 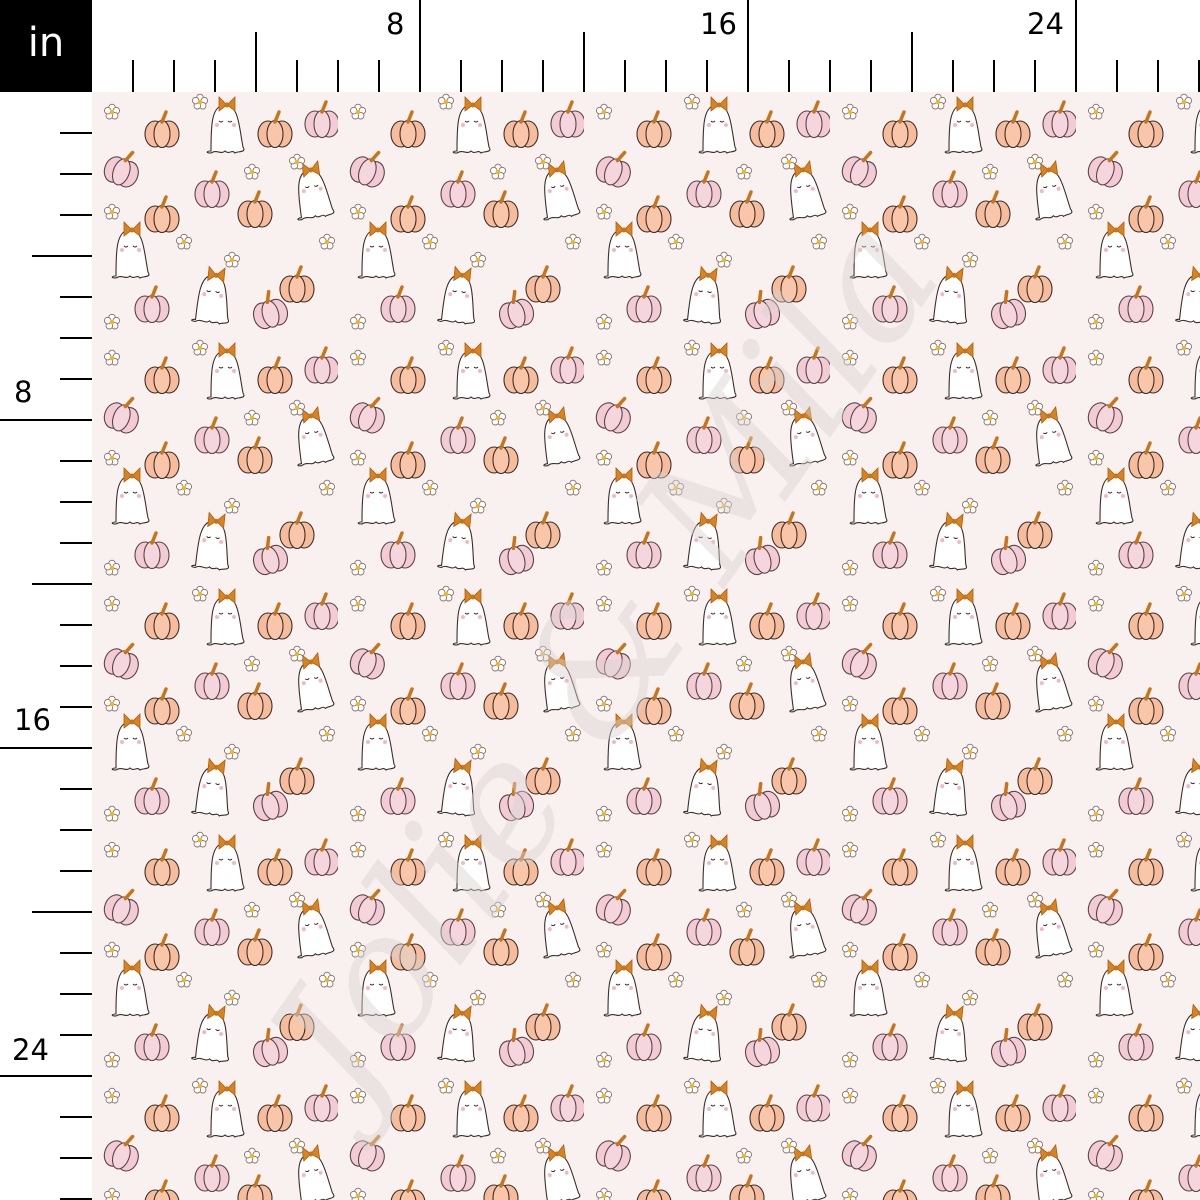 I want to click on unit-label: in, so click(x=46, y=46).